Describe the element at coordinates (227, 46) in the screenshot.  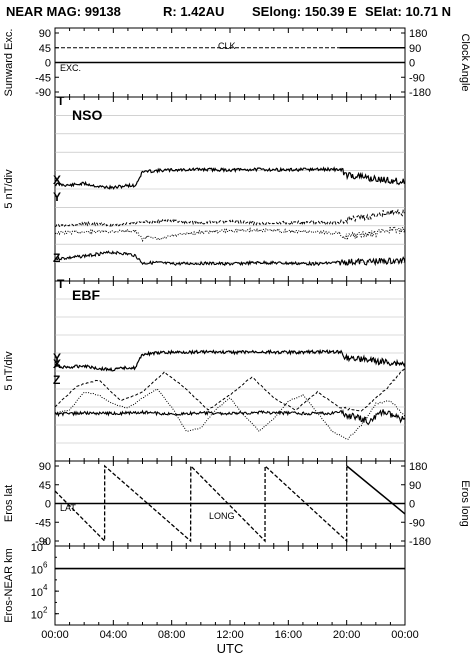
I see `series-label-clk: CLK` at that location.